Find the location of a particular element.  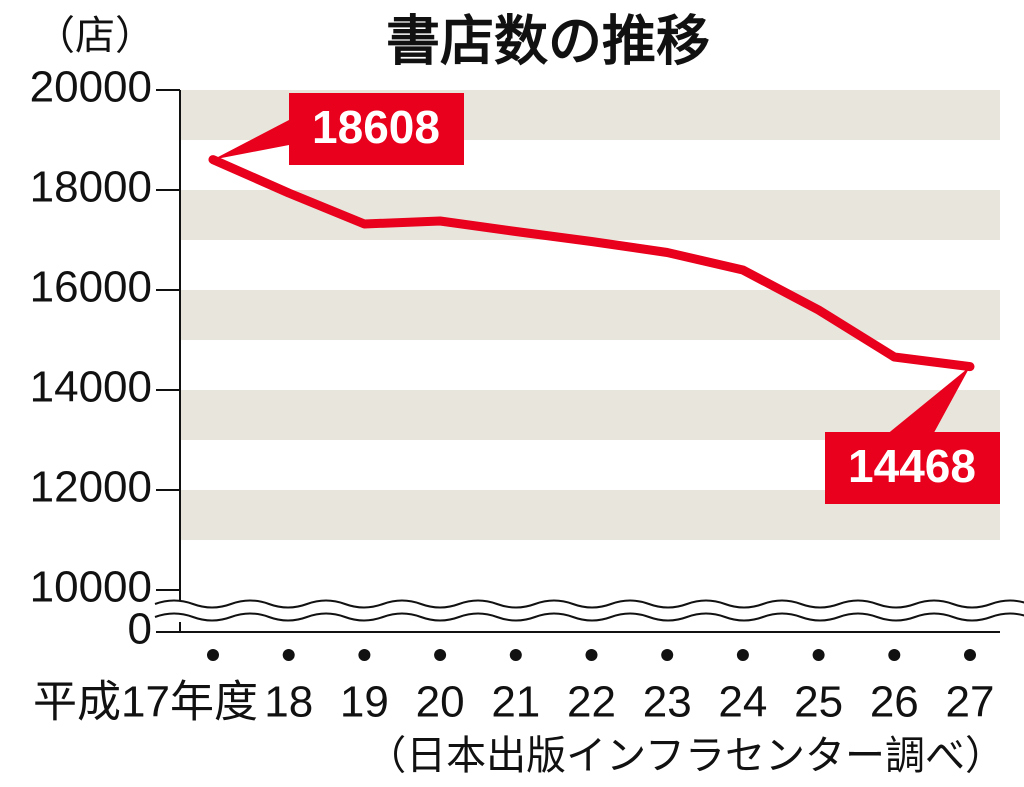

y-tick-label: 16000 is located at coordinates (91, 287).